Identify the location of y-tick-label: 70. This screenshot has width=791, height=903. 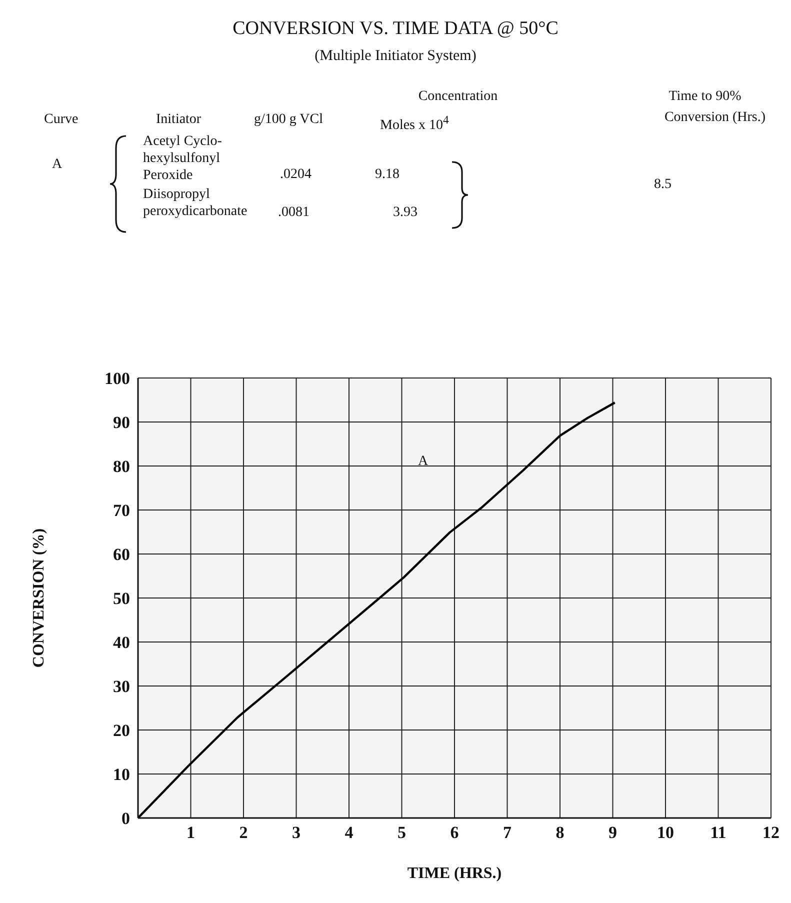
(121, 510).